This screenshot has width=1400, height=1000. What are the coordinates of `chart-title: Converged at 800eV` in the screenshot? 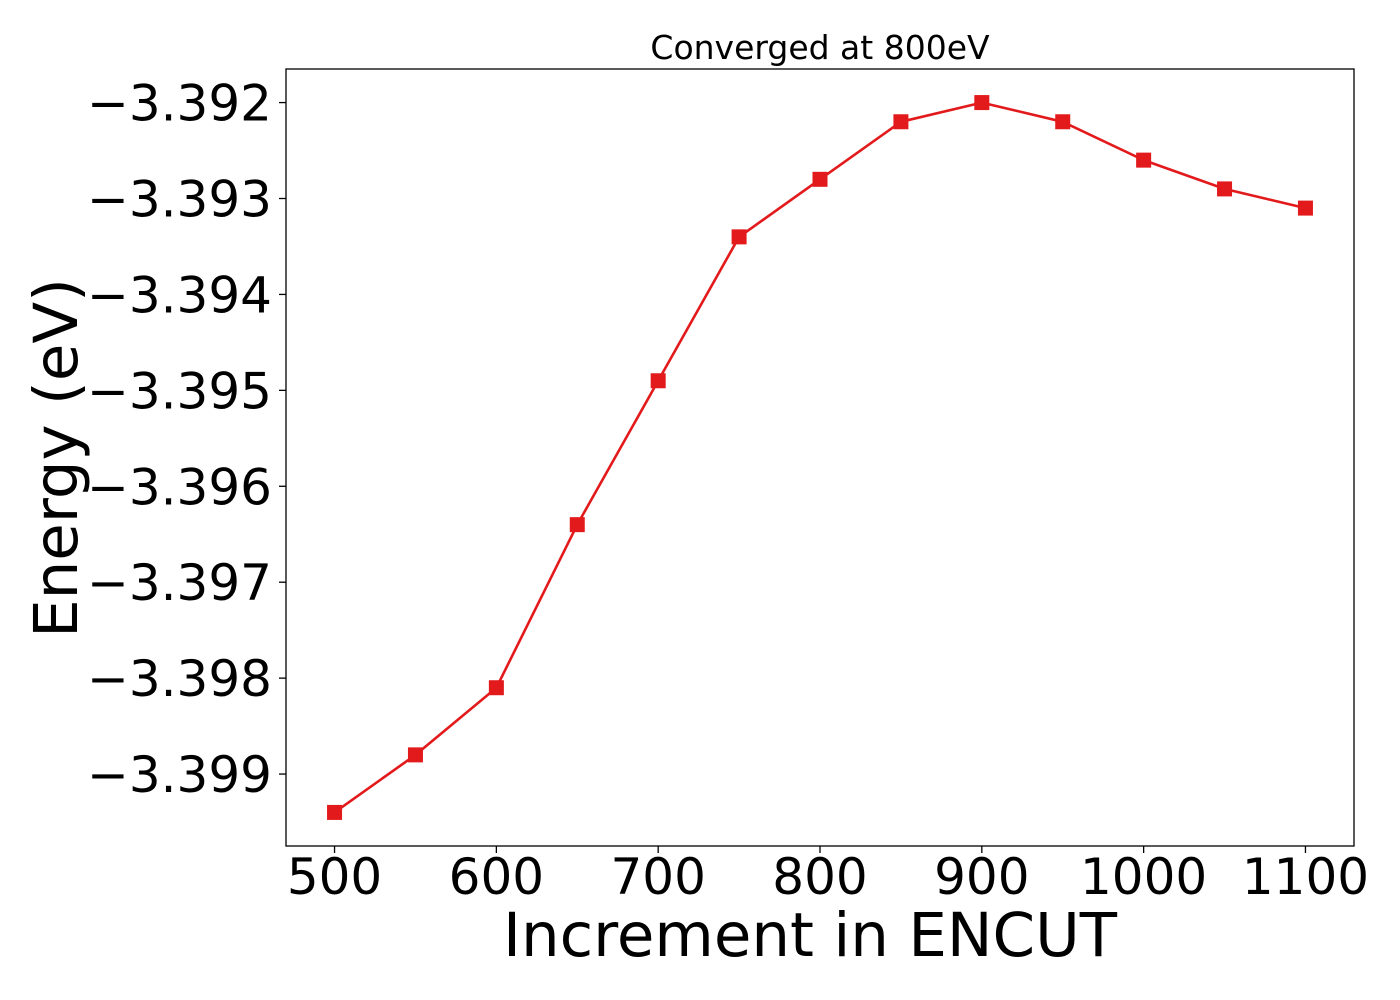 It's located at (820, 47).